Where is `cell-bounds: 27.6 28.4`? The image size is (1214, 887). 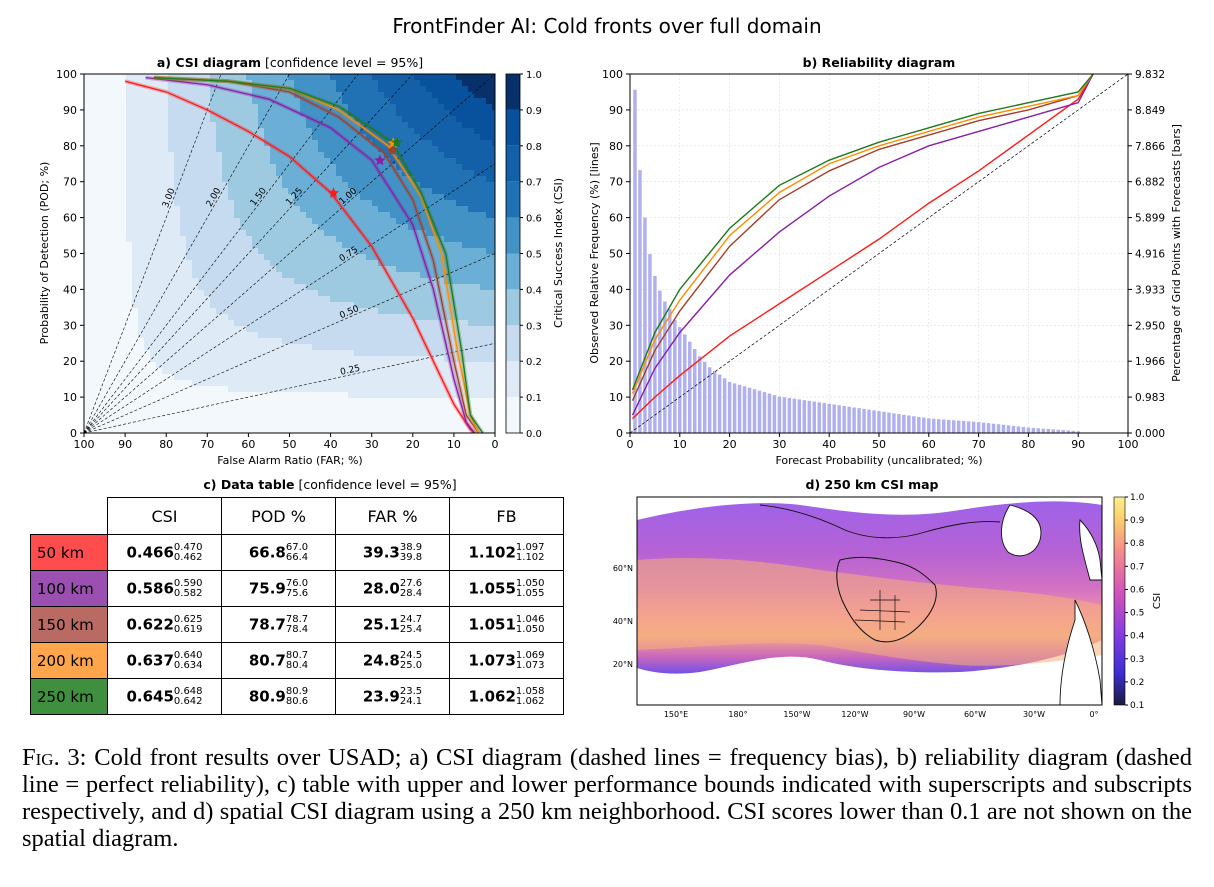 cell-bounds: 27.6 28.4 is located at coordinates (411, 588).